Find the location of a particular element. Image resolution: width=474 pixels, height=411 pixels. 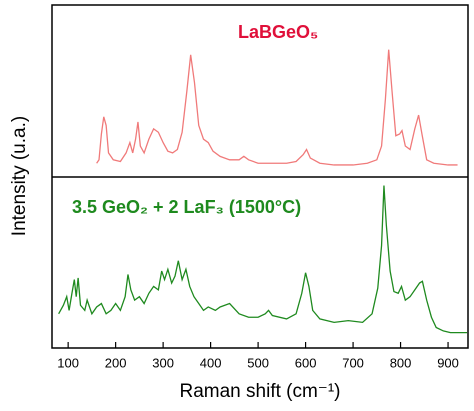

x-tick-label: 400 is located at coordinates (211, 362).